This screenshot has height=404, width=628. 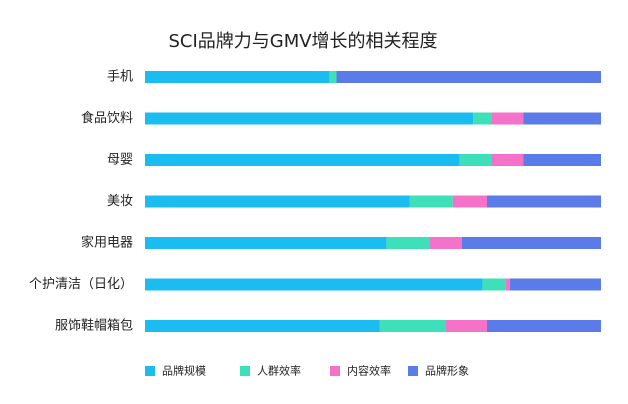 I want to click on category-label: 个护清洁（日化）, so click(x=81, y=284).